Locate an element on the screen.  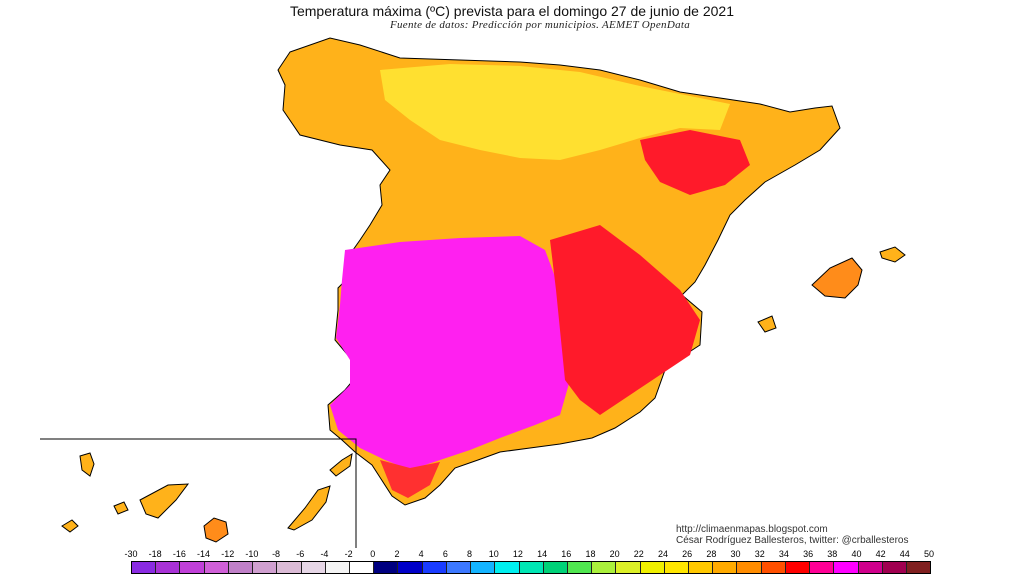
legend-tick-label: 20 is located at coordinates (614, 554).